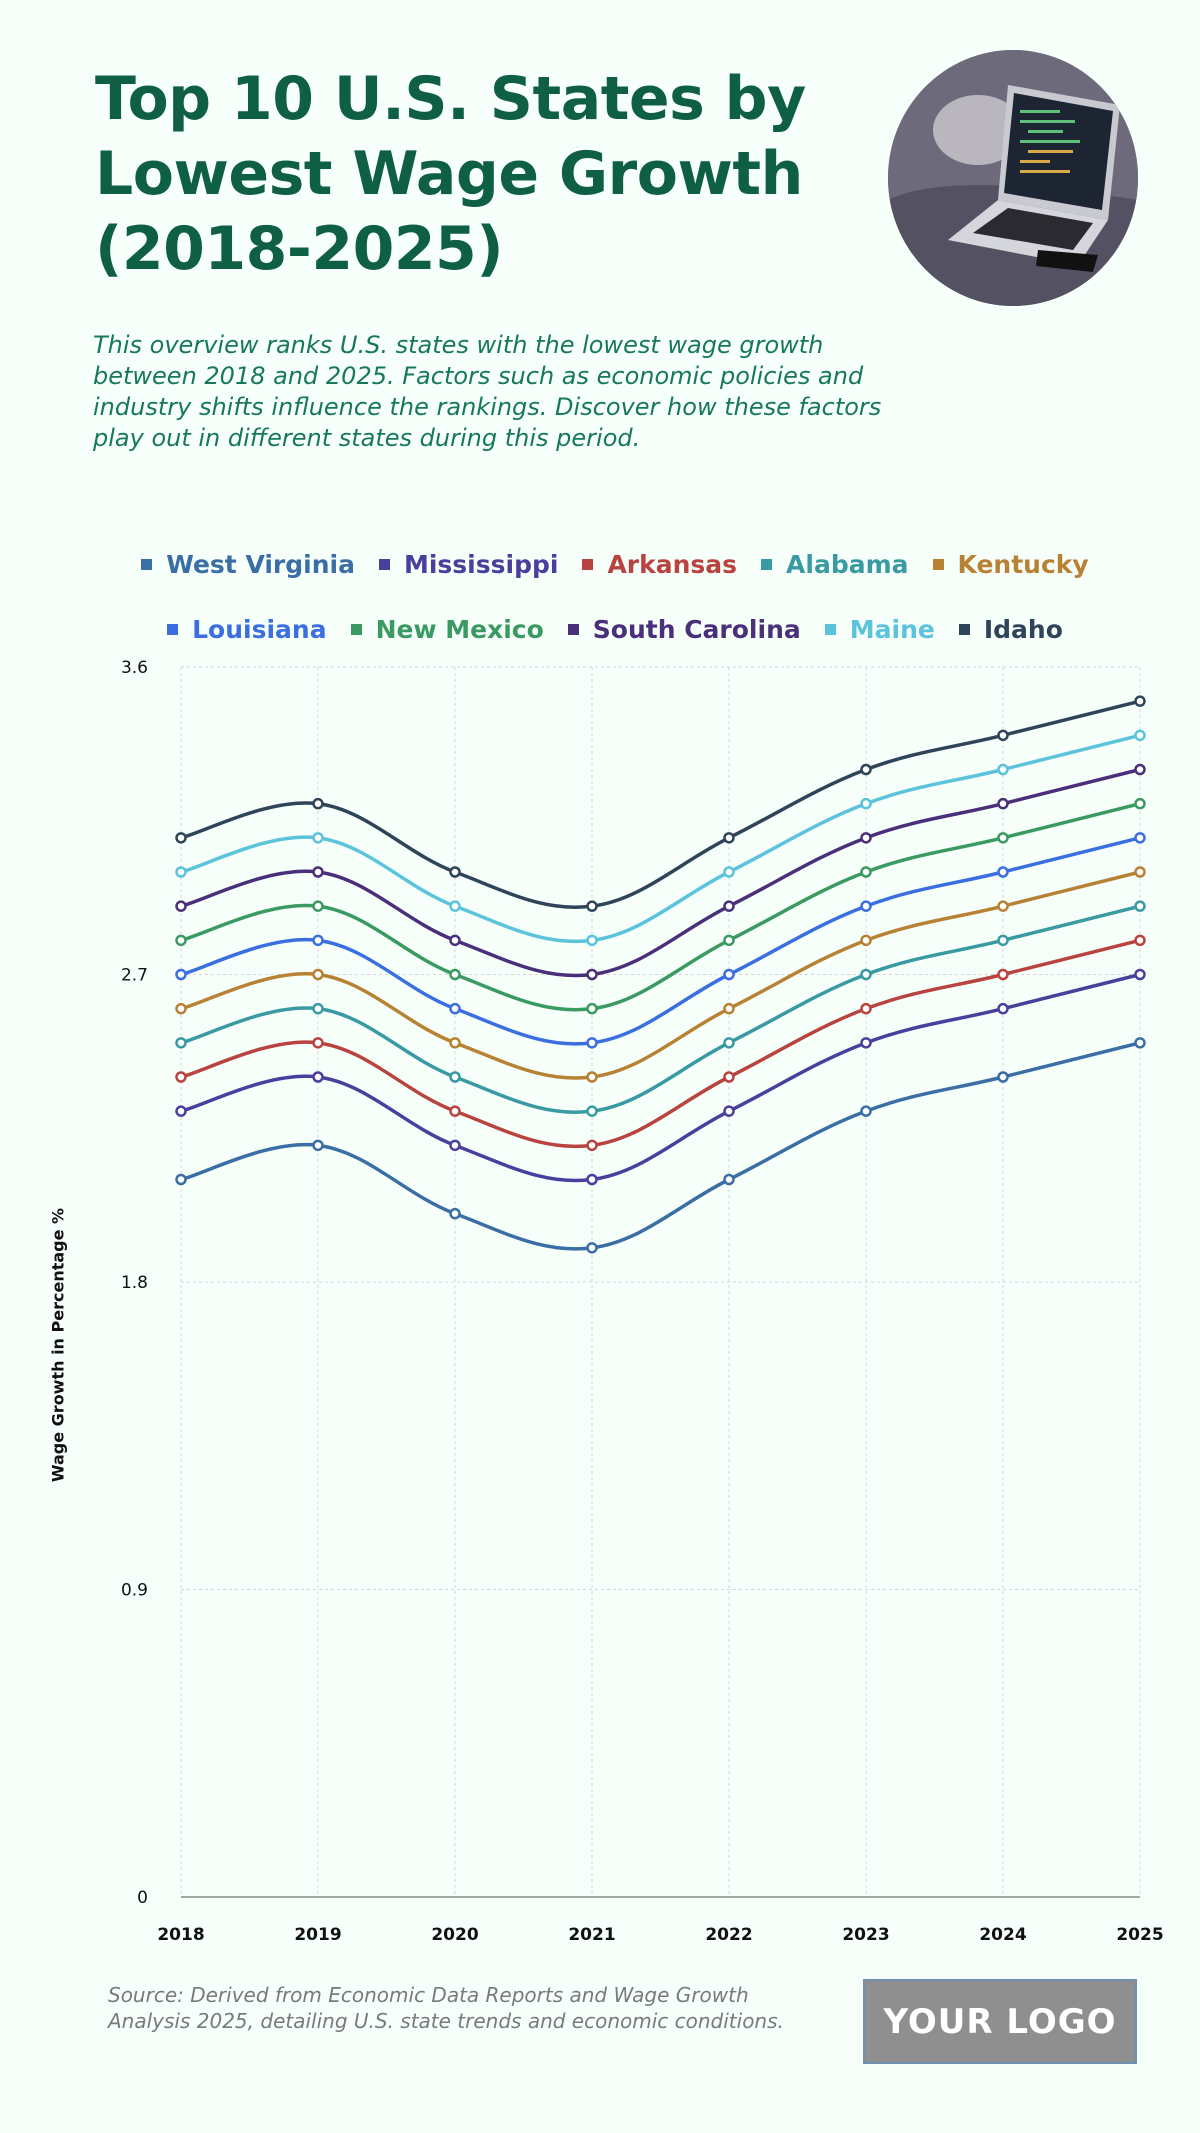 Image resolution: width=1200 pixels, height=2133 pixels. I want to click on legend-item-alabama: Alabama, so click(835, 564).